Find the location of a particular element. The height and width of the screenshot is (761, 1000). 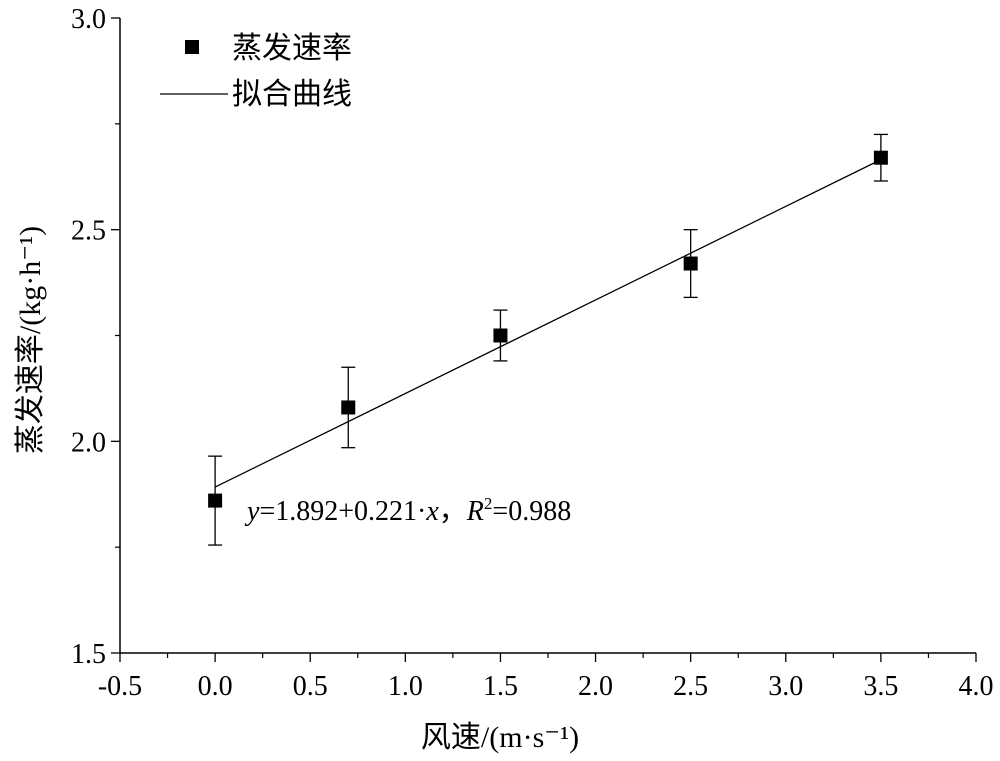

x-tick-label: 0.0 is located at coordinates (215, 686).